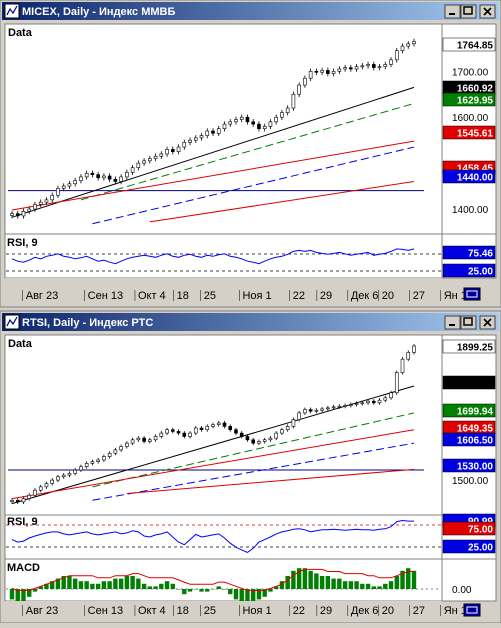  I want to click on chart-app-icon, so click(12, 322).